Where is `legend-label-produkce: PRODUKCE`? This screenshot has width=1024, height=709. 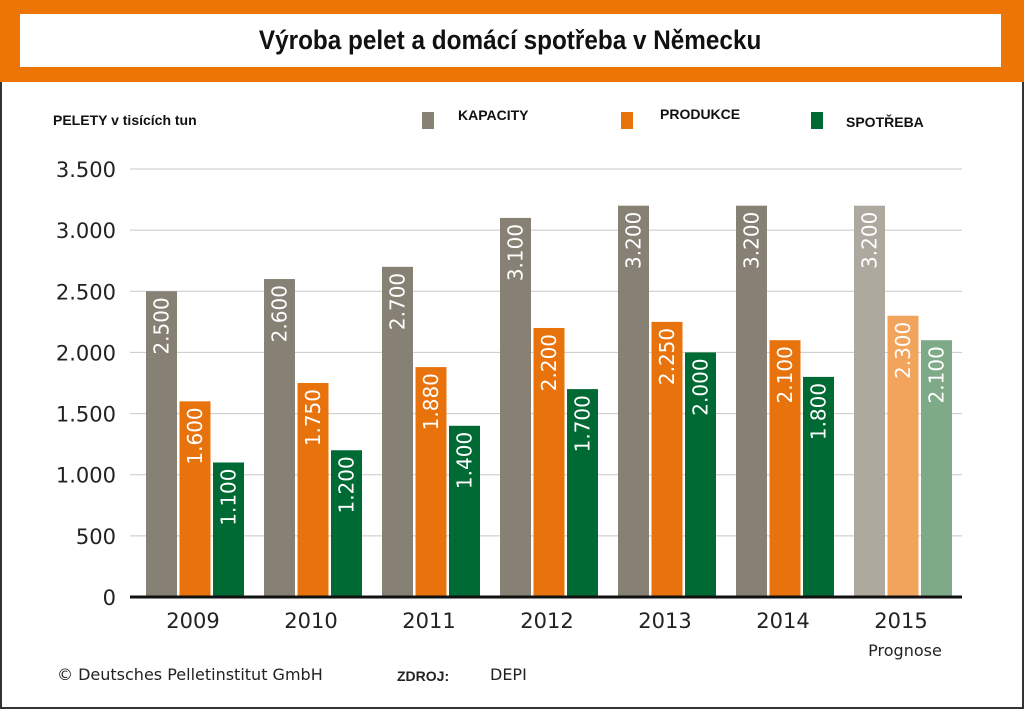
legend-label-produkce: PRODUKCE is located at coordinates (700, 114).